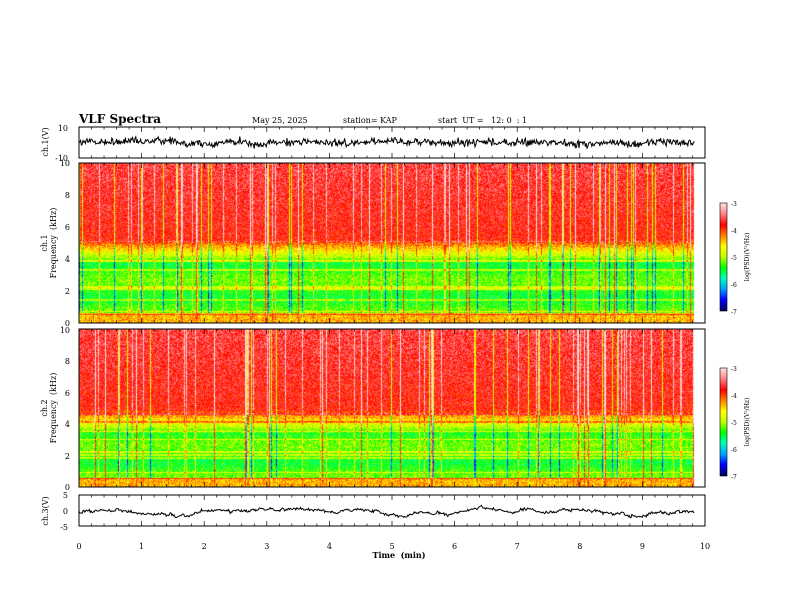  What do you see at coordinates (734, 285) in the screenshot?
I see `ch1-cbar-tick-m6: -6` at bounding box center [734, 285].